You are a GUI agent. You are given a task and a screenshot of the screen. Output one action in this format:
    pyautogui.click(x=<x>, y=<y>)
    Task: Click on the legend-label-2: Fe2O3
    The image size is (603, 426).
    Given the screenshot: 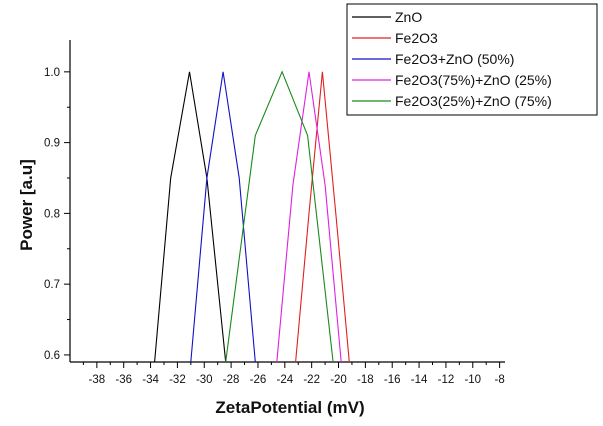 What is the action you would take?
    pyautogui.click(x=416, y=38)
    